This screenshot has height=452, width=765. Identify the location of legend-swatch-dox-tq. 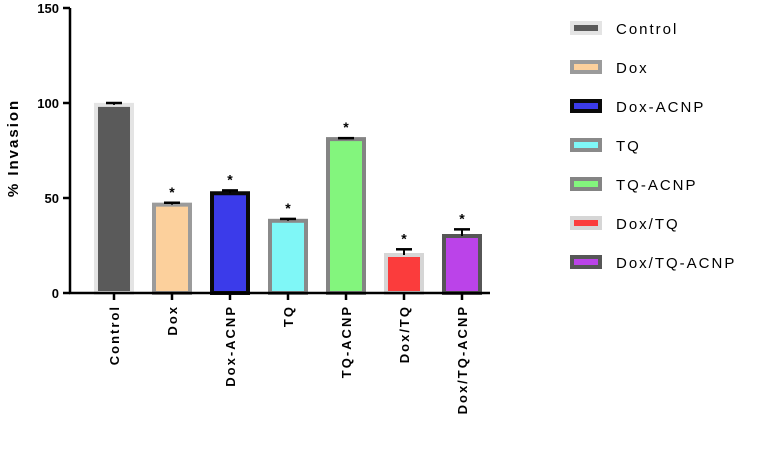
(586, 223).